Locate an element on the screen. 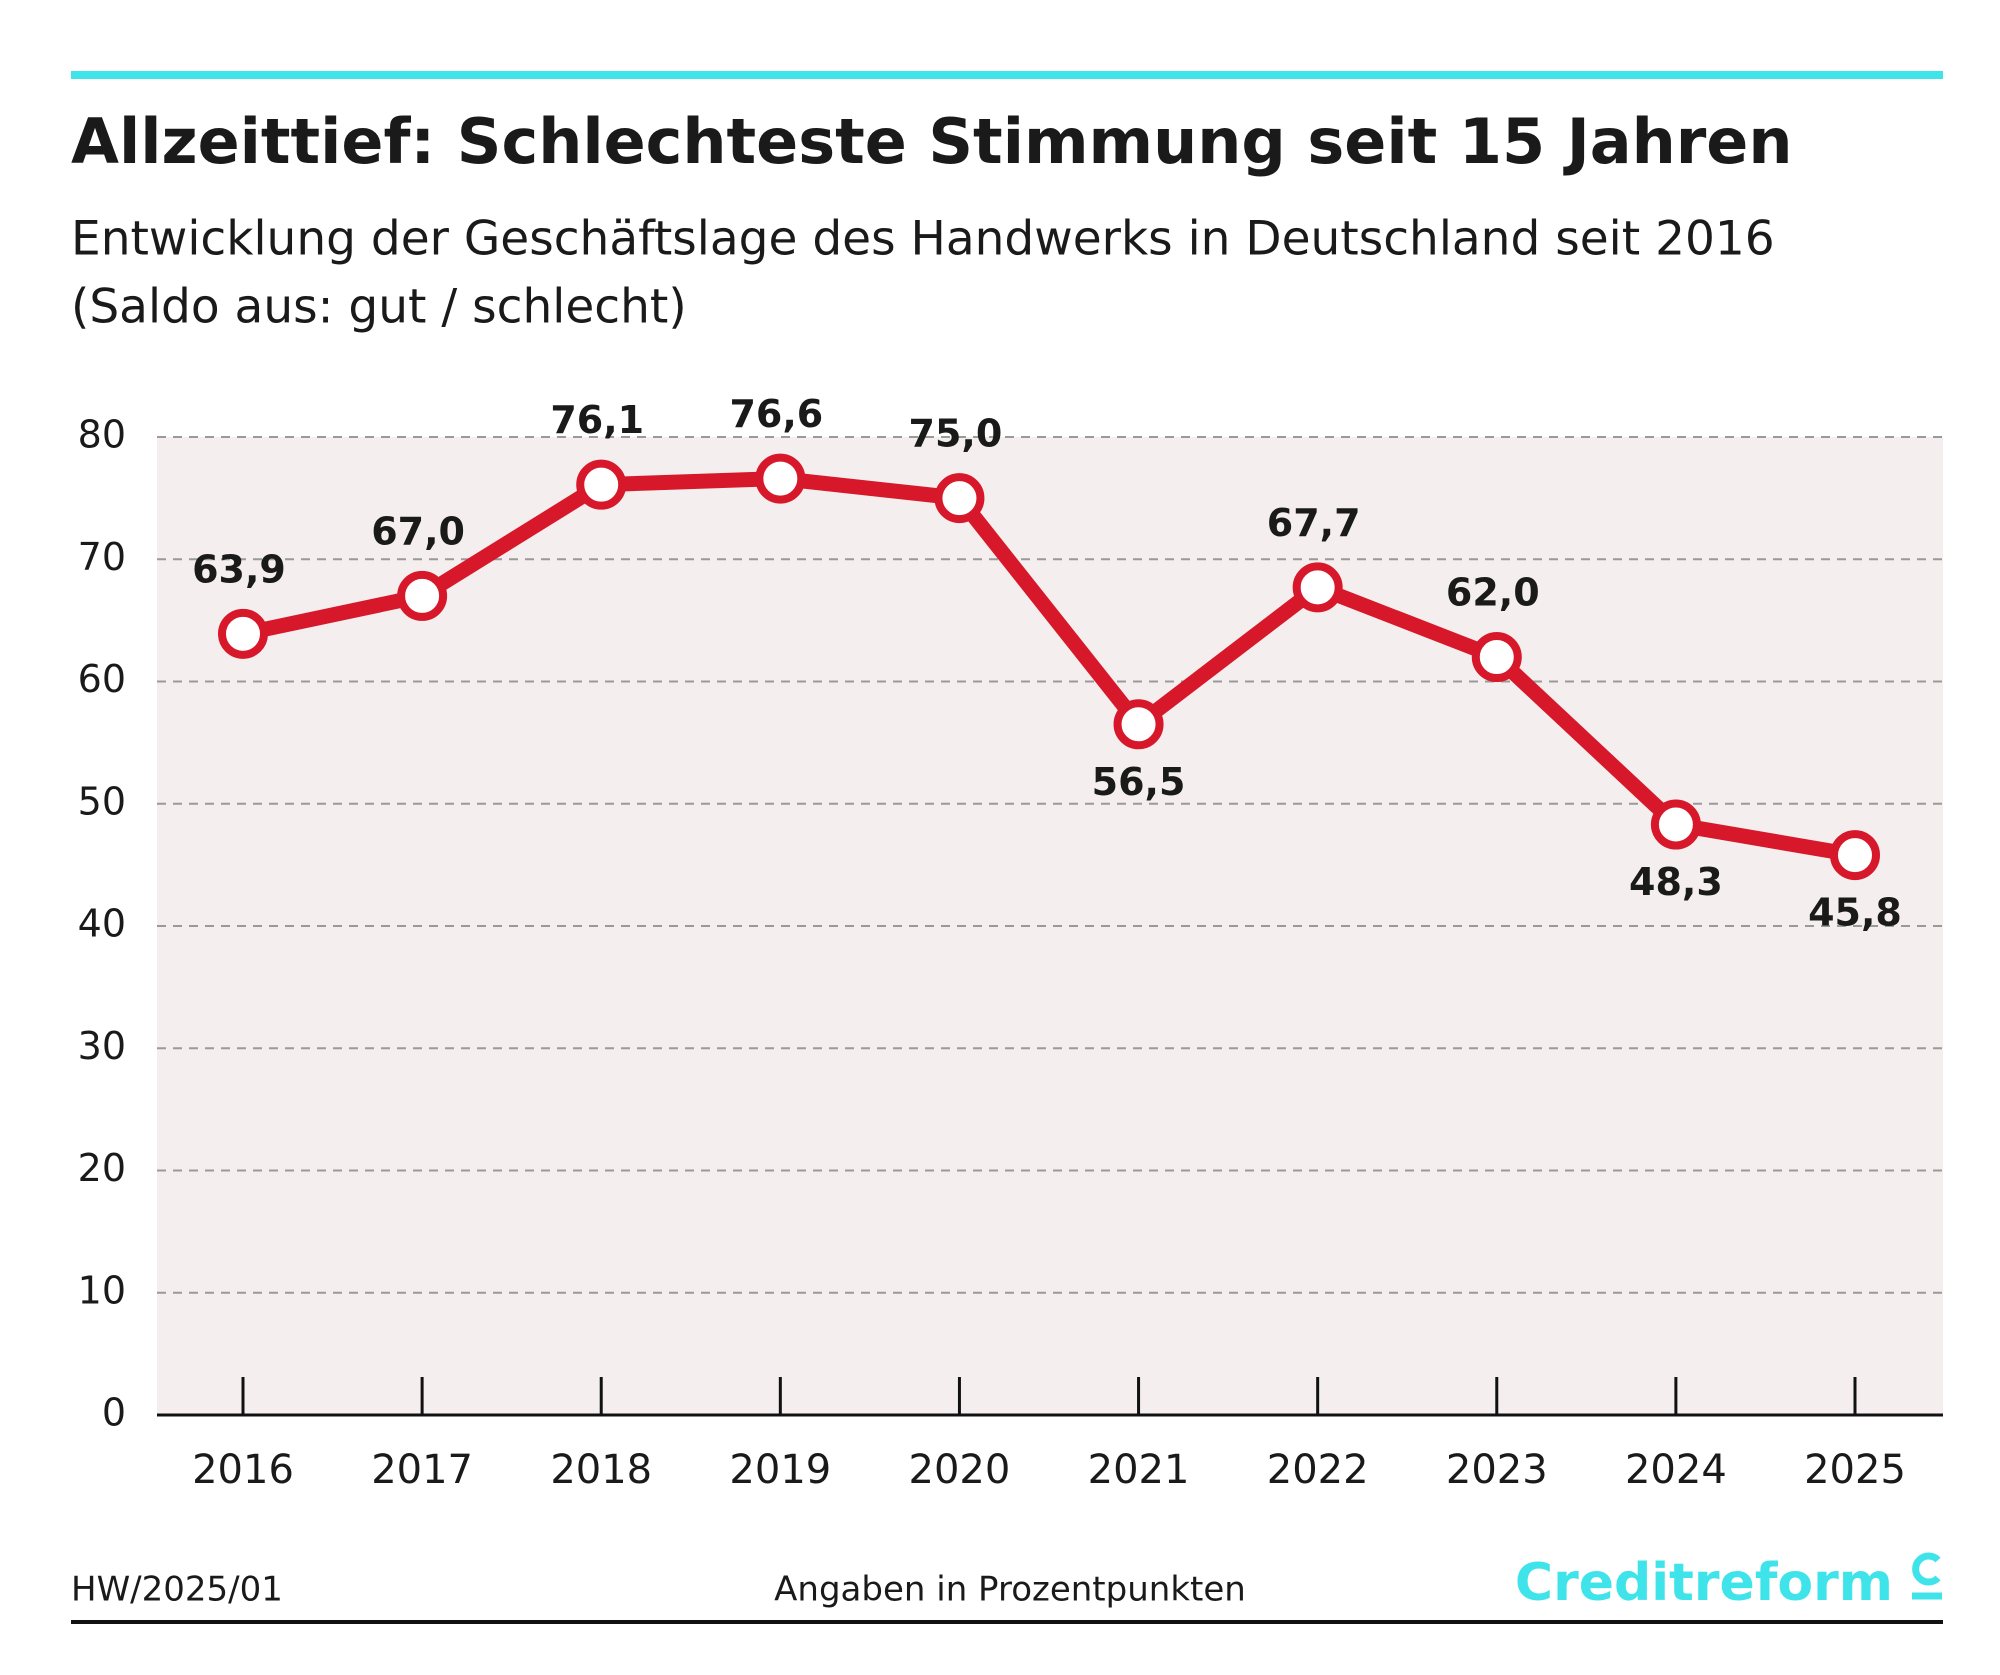 The width and height of the screenshot is (2000, 1675). bottom-rule is located at coordinates (1007, 1622).